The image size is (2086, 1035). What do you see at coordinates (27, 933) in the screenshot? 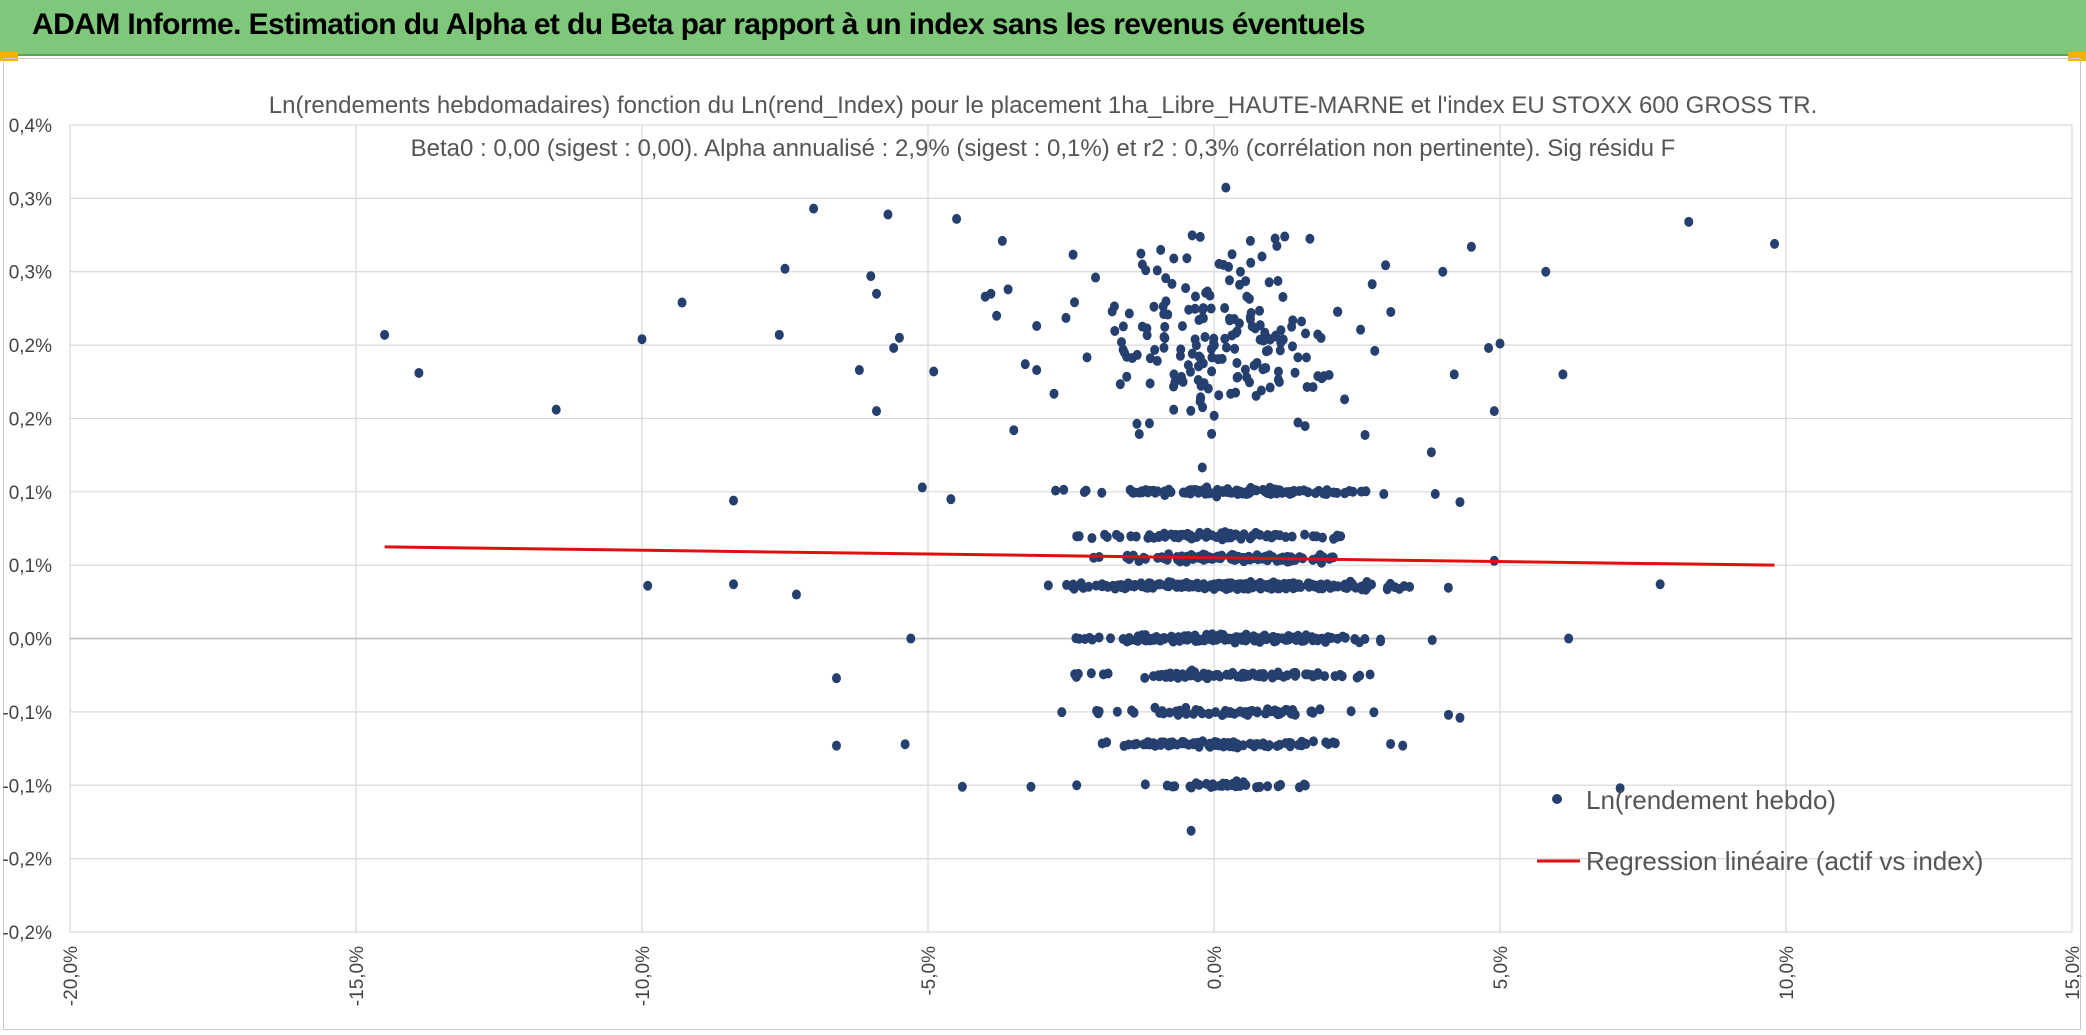
I see `y-tick-label: -0,2%` at bounding box center [27, 933].